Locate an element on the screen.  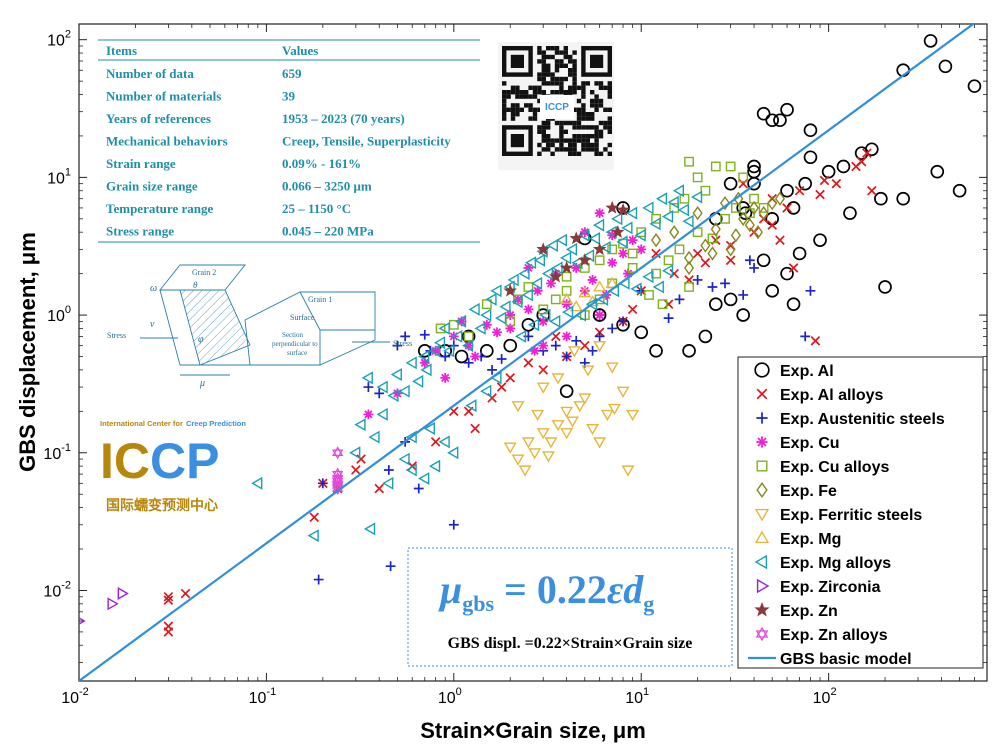
legend-label-exp-zn: Exp. Zn is located at coordinates (809, 611).